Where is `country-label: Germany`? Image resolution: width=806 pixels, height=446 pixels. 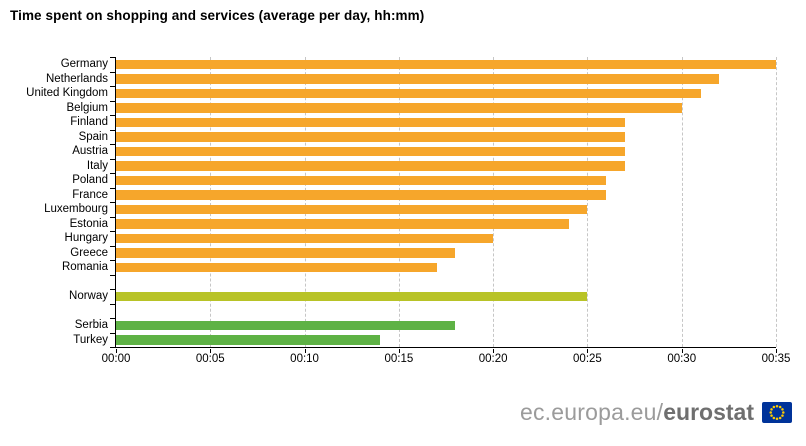
country-label: Germany is located at coordinates (84, 64).